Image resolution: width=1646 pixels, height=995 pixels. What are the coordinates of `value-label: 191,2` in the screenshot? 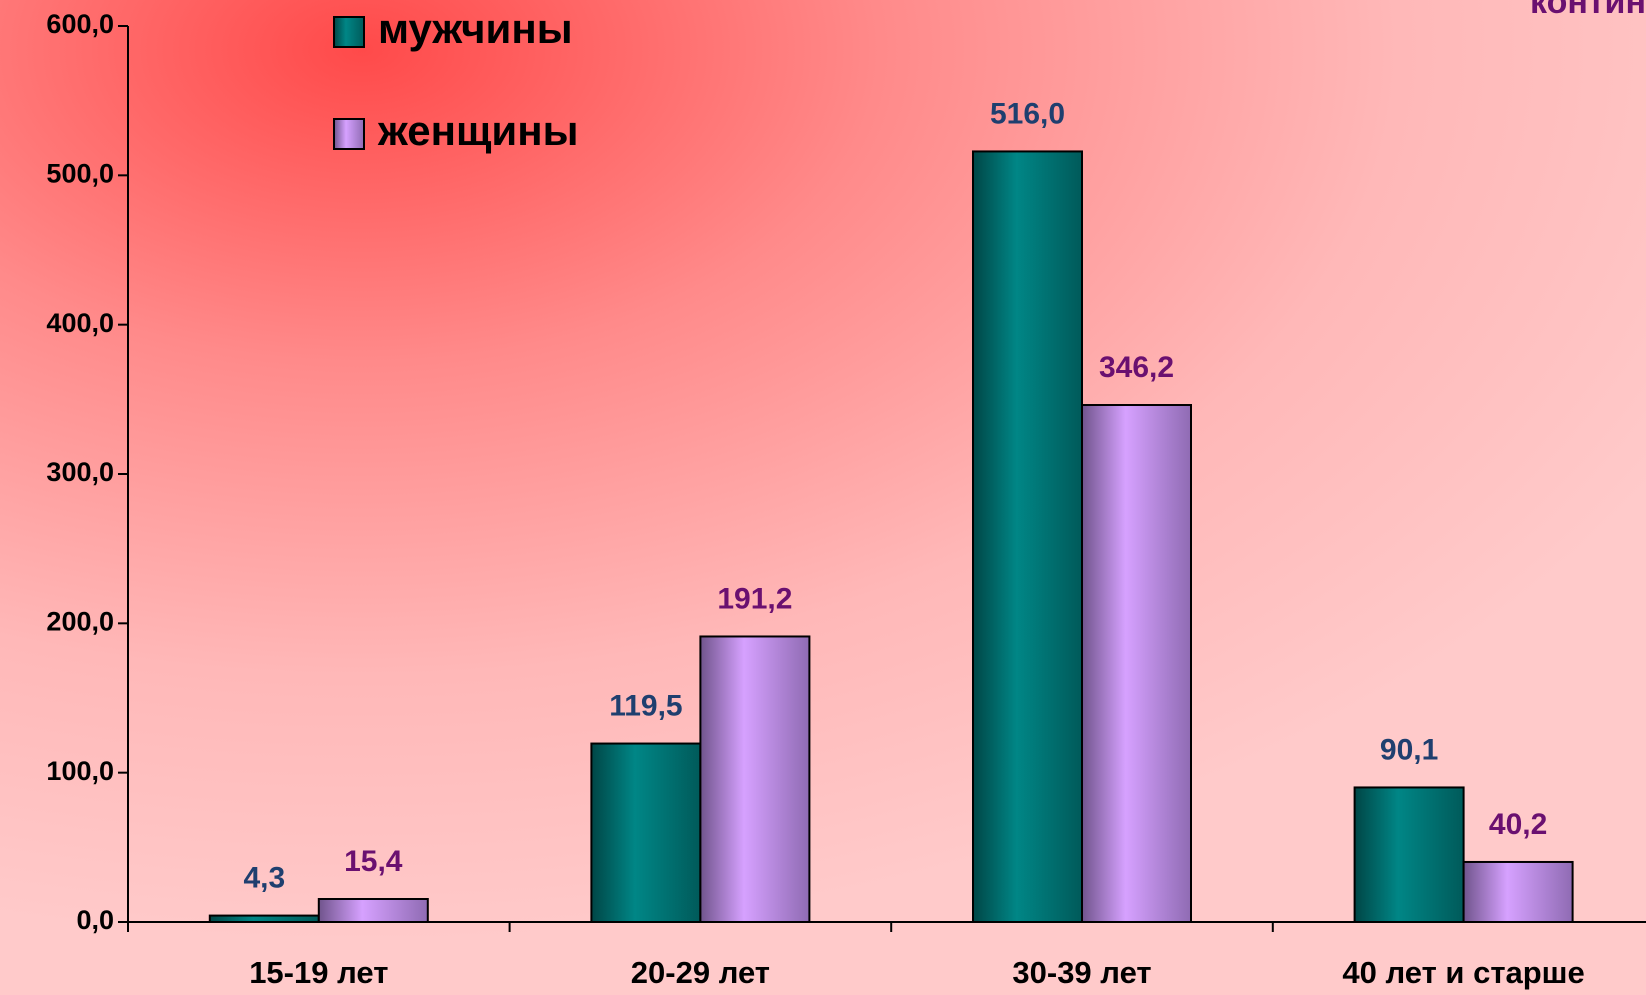 It's located at (754, 598).